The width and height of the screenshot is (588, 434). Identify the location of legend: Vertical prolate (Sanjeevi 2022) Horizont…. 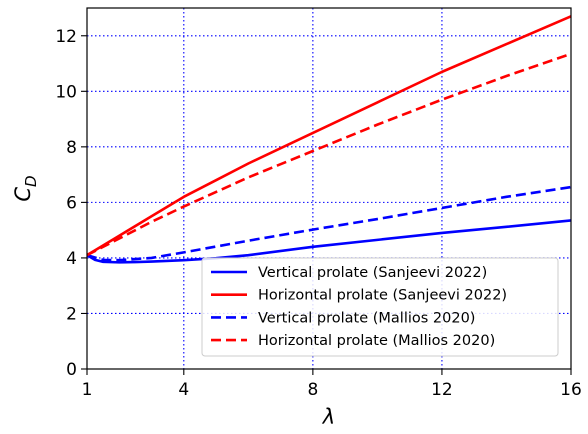
(380, 307).